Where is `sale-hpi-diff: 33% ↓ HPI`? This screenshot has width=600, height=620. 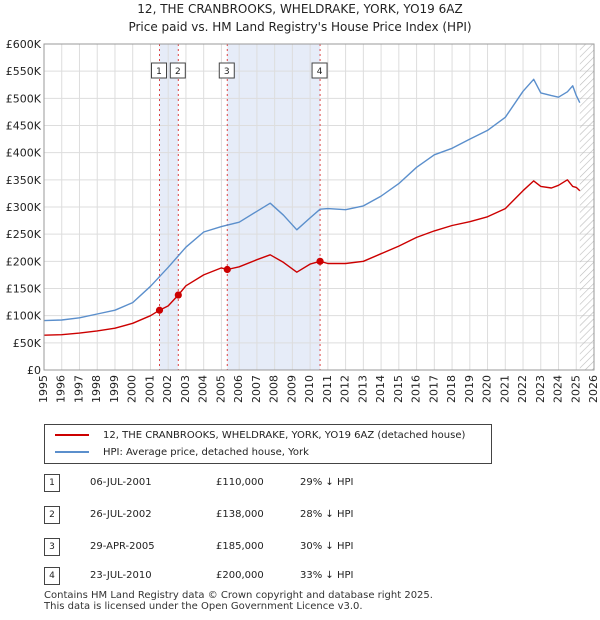 sale-hpi-diff: 33% ↓ HPI is located at coordinates (327, 575).